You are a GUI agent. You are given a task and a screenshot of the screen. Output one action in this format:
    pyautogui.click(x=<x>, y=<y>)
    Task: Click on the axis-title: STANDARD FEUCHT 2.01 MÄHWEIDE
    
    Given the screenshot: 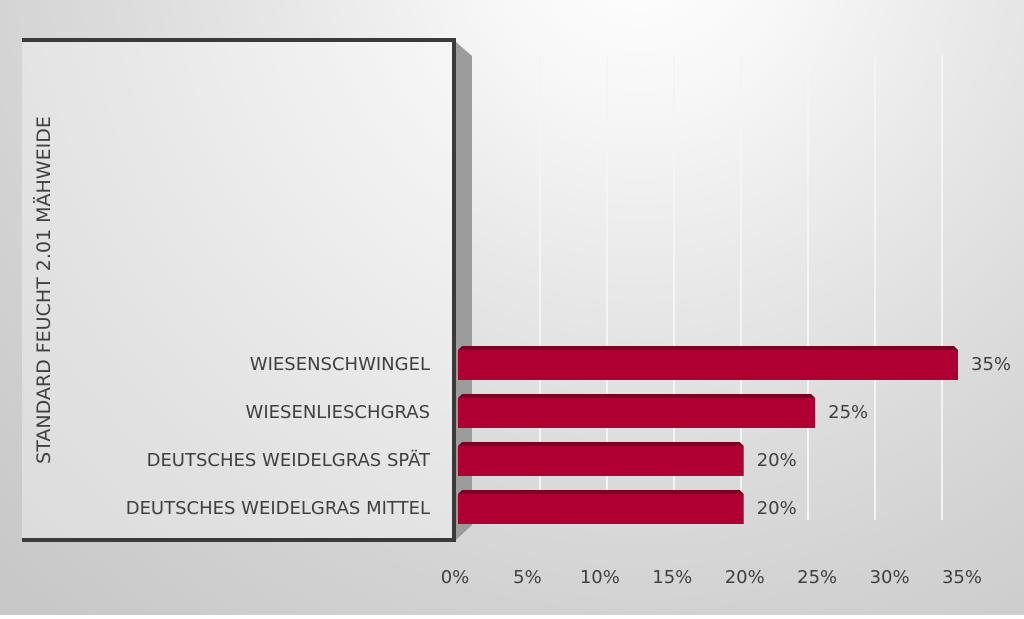 What is the action you would take?
    pyautogui.click(x=43, y=290)
    